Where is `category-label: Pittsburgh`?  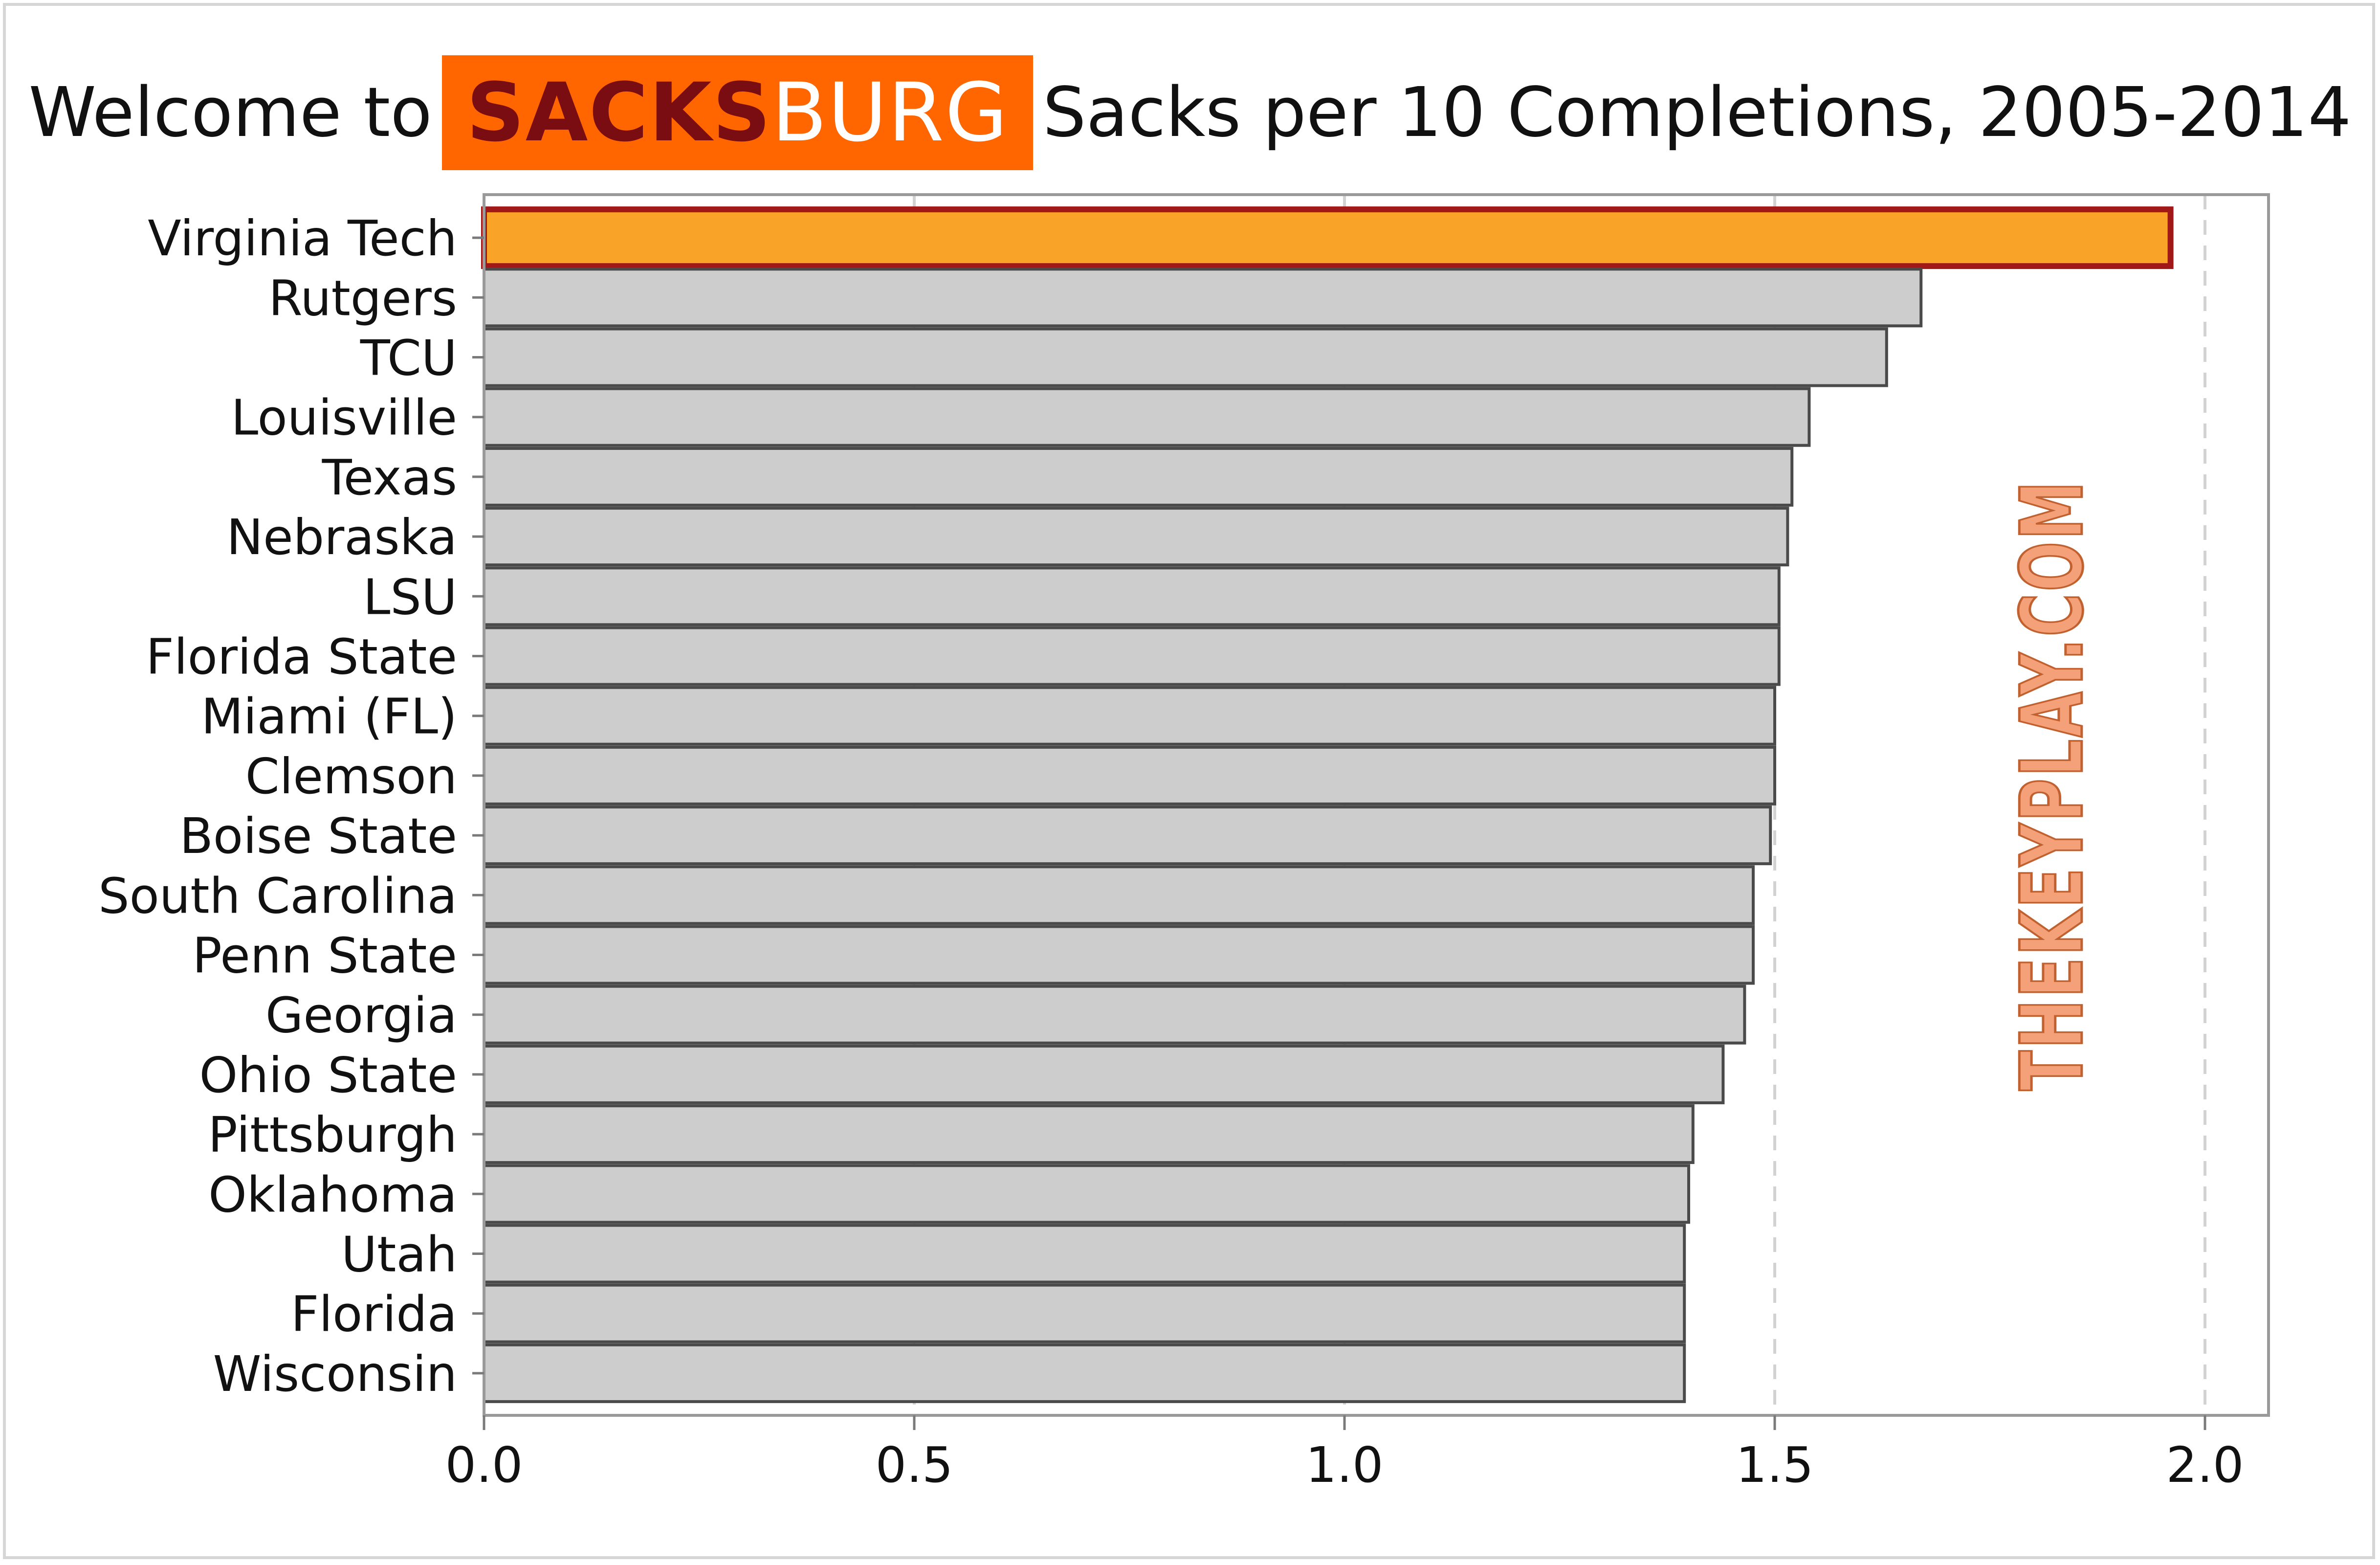
category-label: Pittsburgh is located at coordinates (332, 1134).